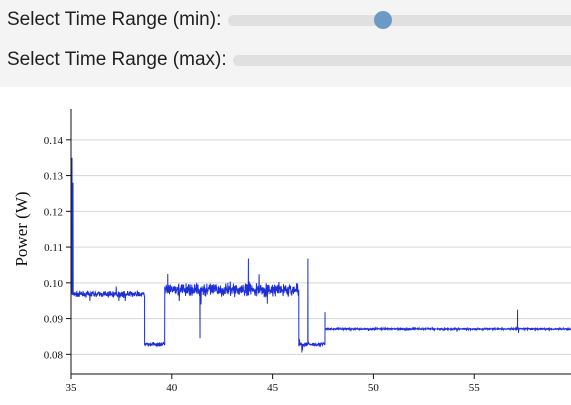 The width and height of the screenshot is (571, 405). I want to click on y-axis-label: Power (W), so click(21, 228).